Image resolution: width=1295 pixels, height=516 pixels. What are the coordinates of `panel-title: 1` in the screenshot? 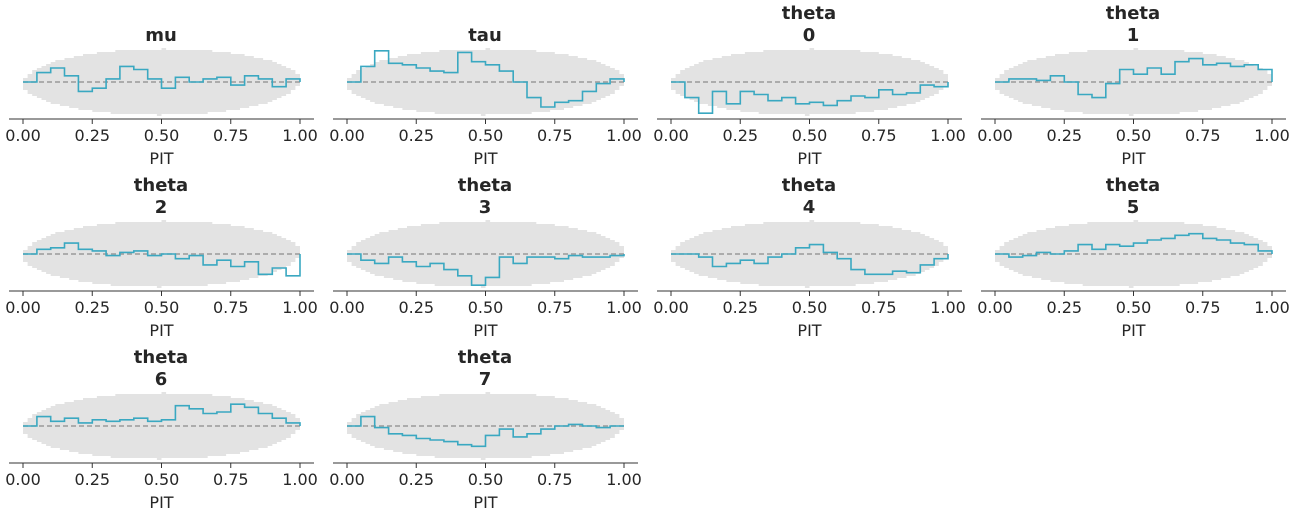 It's located at (1133, 35).